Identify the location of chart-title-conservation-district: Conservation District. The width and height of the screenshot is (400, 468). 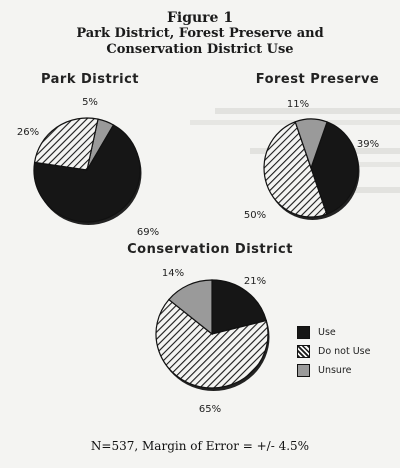
(210, 249).